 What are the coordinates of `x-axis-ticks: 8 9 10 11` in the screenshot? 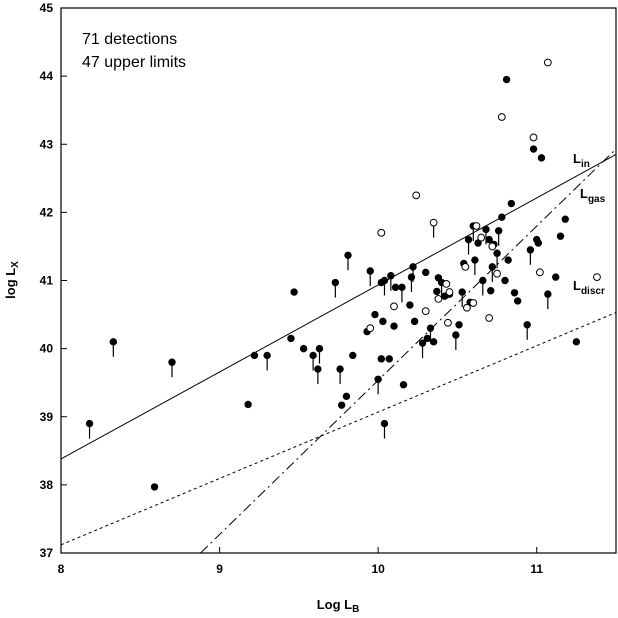 It's located at (300, 561).